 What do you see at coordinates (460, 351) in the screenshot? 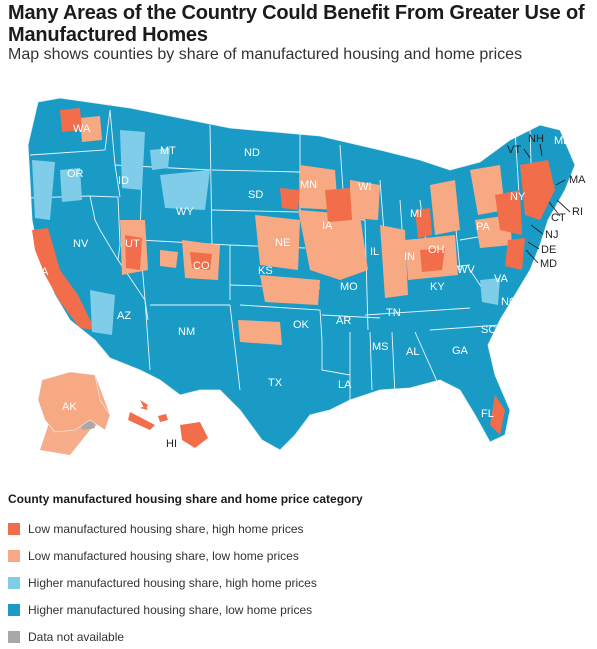
I see `state-label: GA` at bounding box center [460, 351].